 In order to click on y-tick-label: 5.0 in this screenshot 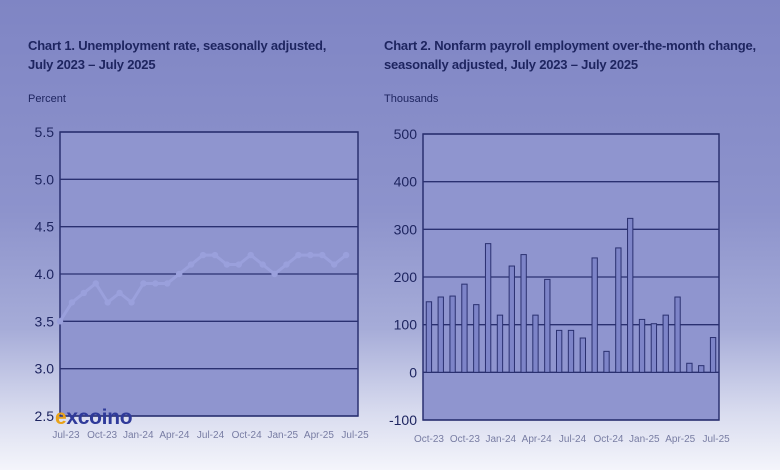, I will do `click(45, 179)`.